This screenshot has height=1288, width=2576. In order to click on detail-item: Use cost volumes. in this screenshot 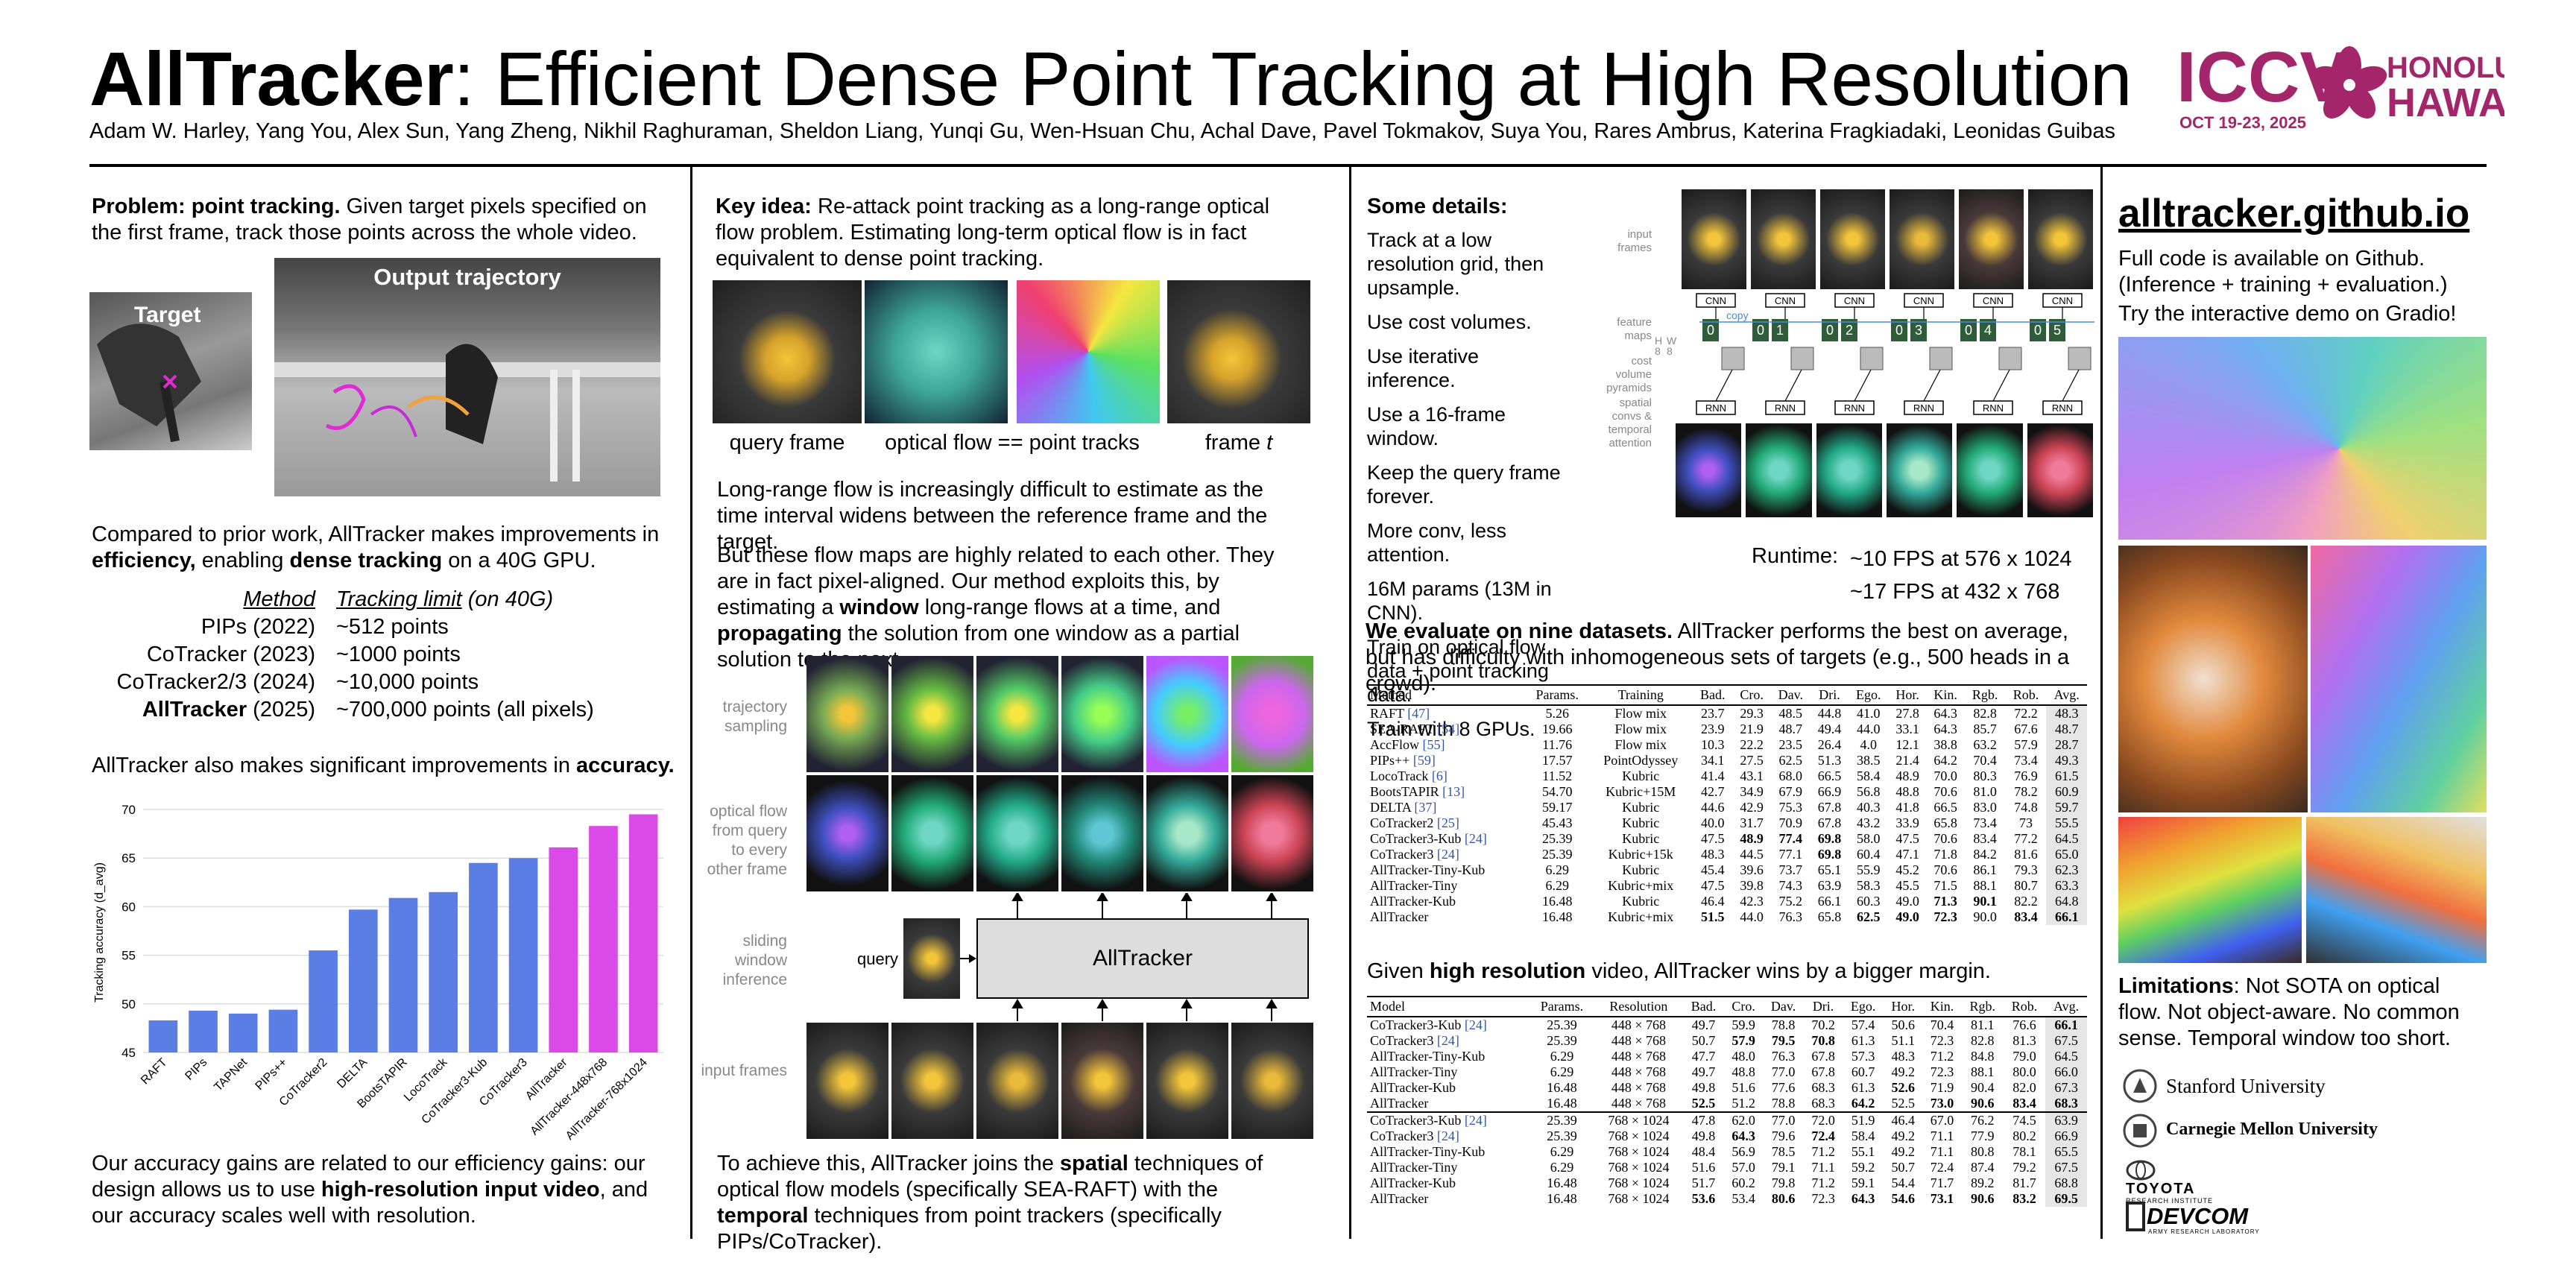, I will do `click(1449, 322)`.